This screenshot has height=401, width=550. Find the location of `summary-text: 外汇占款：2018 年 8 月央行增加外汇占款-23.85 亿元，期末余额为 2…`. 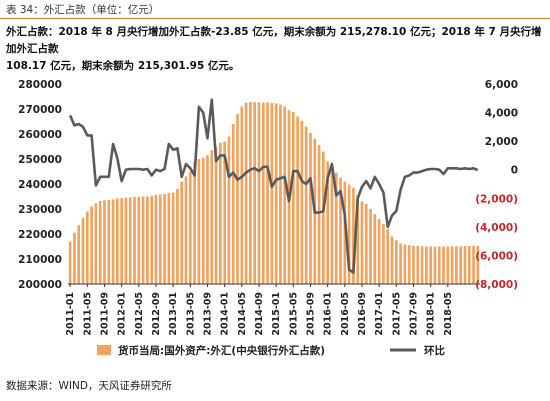

summary-text: 外汇占款：2018 年 8 月央行增加外汇占款-23.85 亿元，期末余额为 2… is located at coordinates (275, 49).